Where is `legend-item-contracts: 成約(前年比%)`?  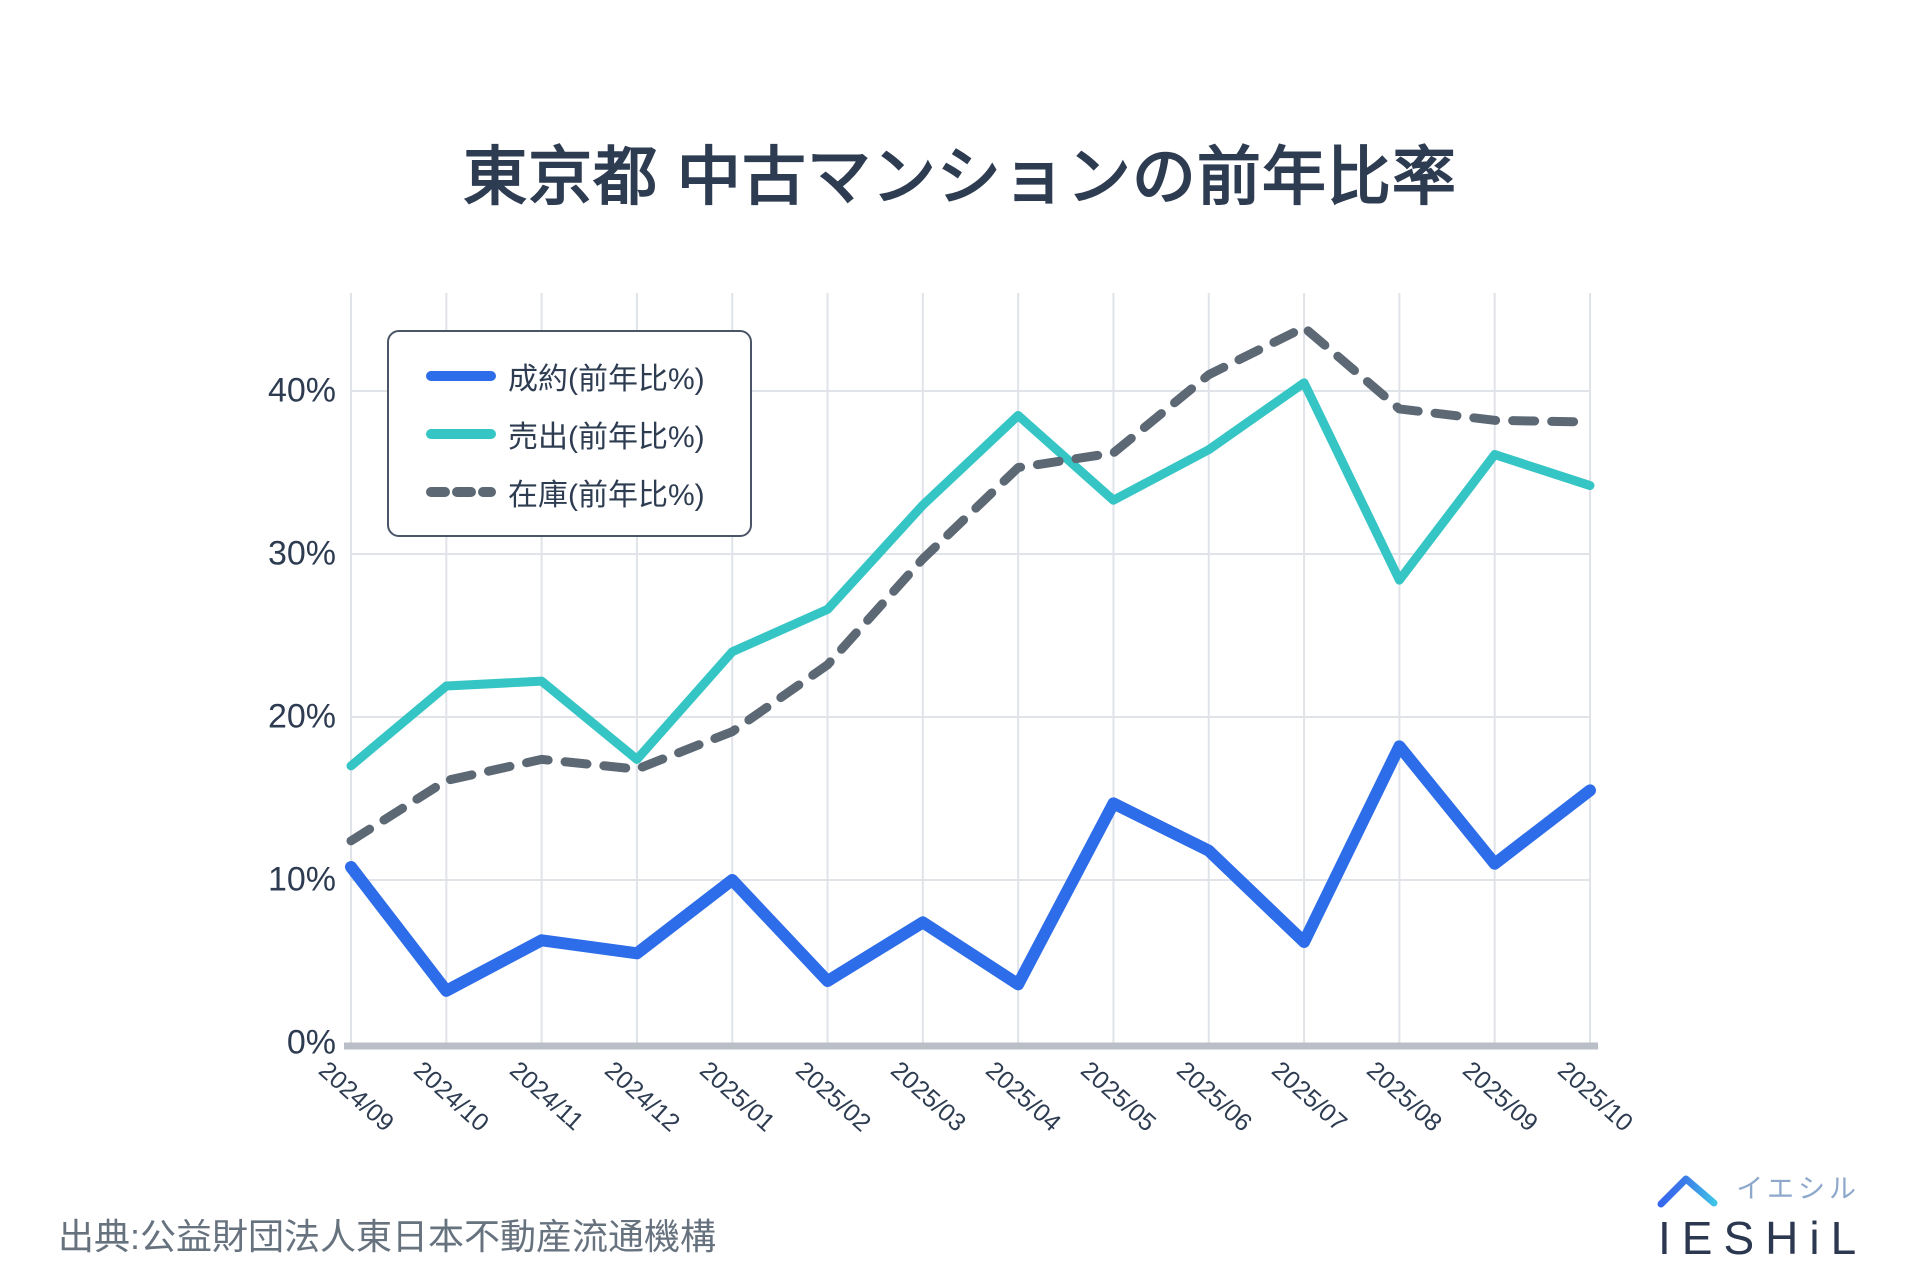 legend-item-contracts: 成約(前年比%) is located at coordinates (587, 376).